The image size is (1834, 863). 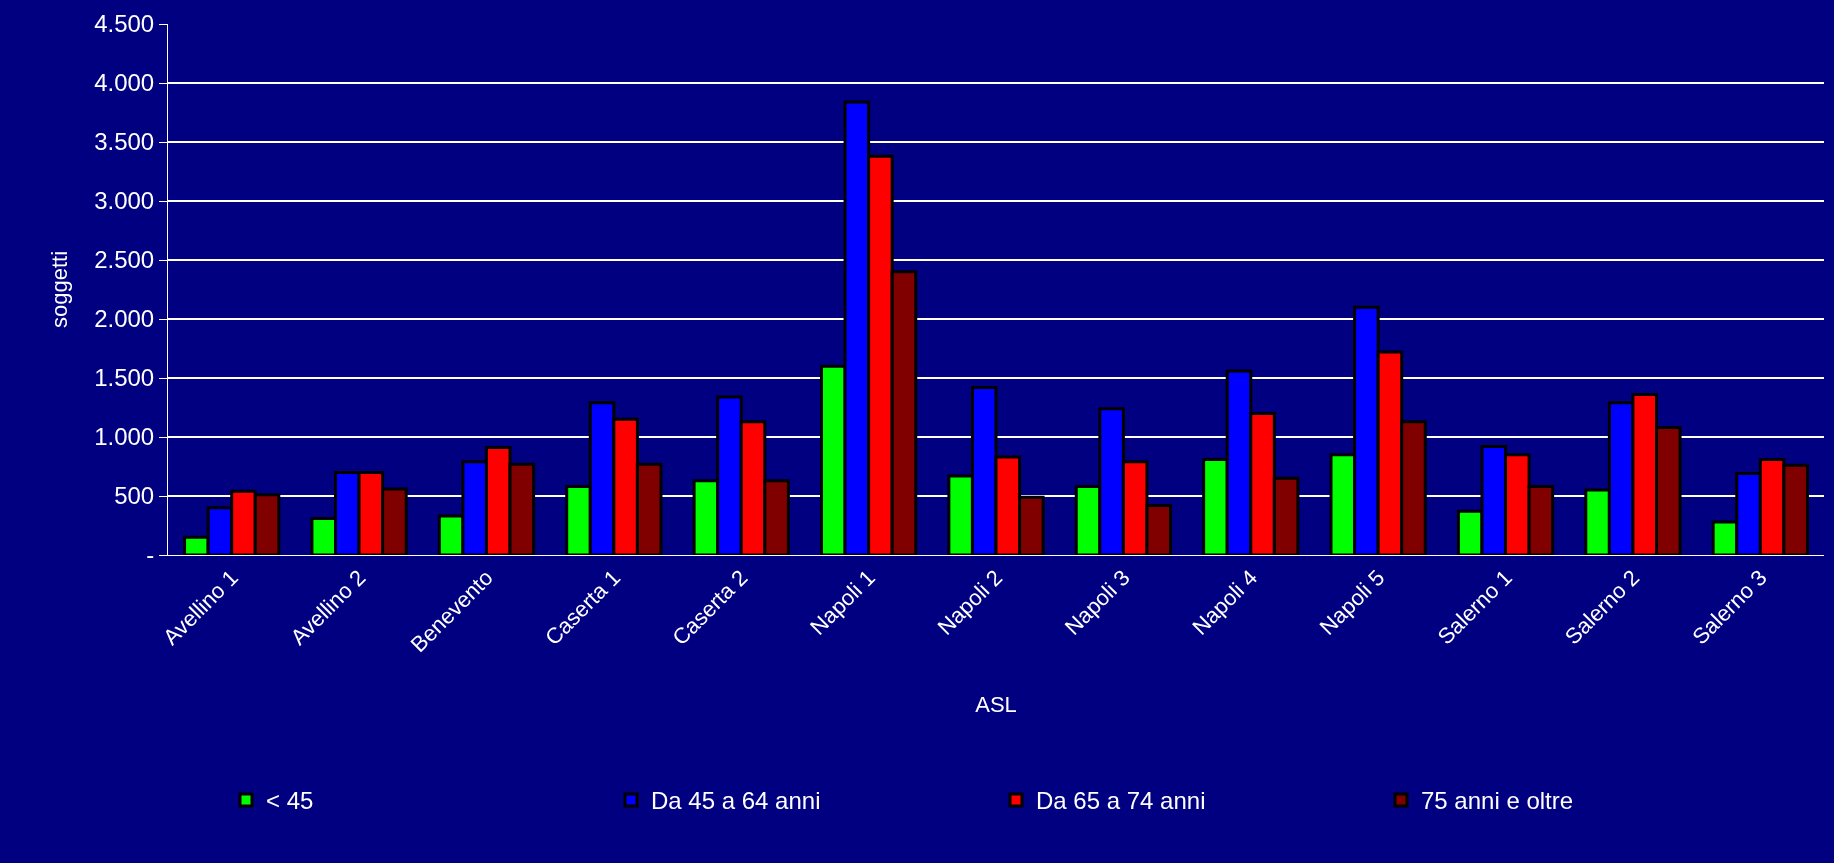 I want to click on x-axis-title: ASL, so click(x=996, y=704).